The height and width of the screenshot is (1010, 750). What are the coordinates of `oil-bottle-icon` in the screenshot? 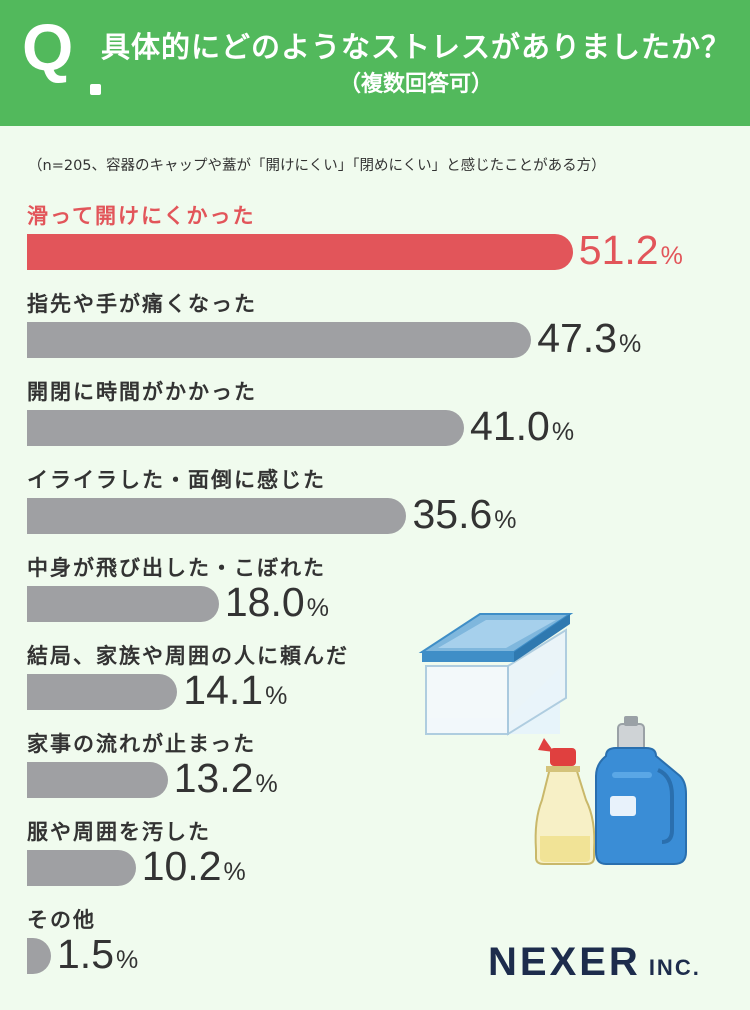 It's located at (565, 801).